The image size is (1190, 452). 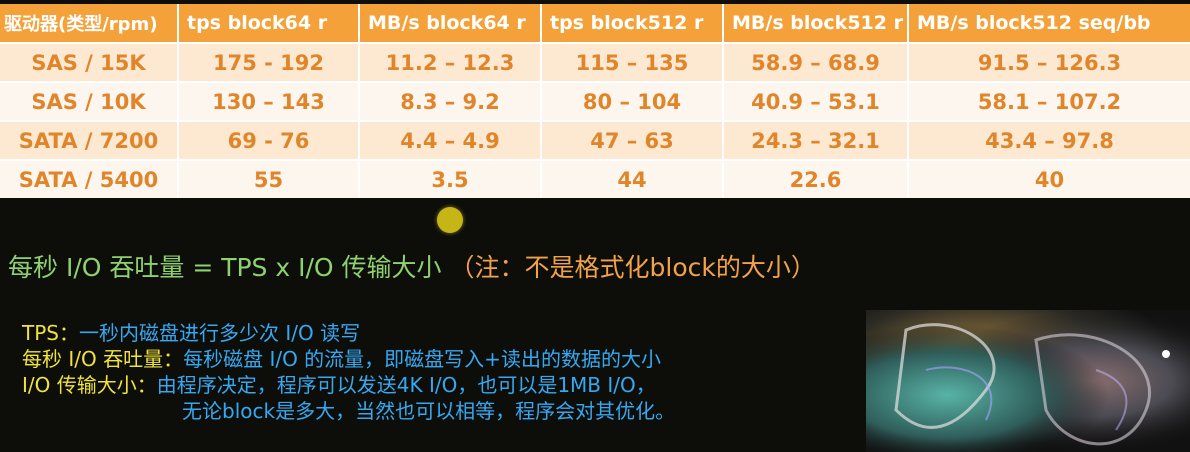 I want to click on table-cell: 130 – 143, so click(x=269, y=101).